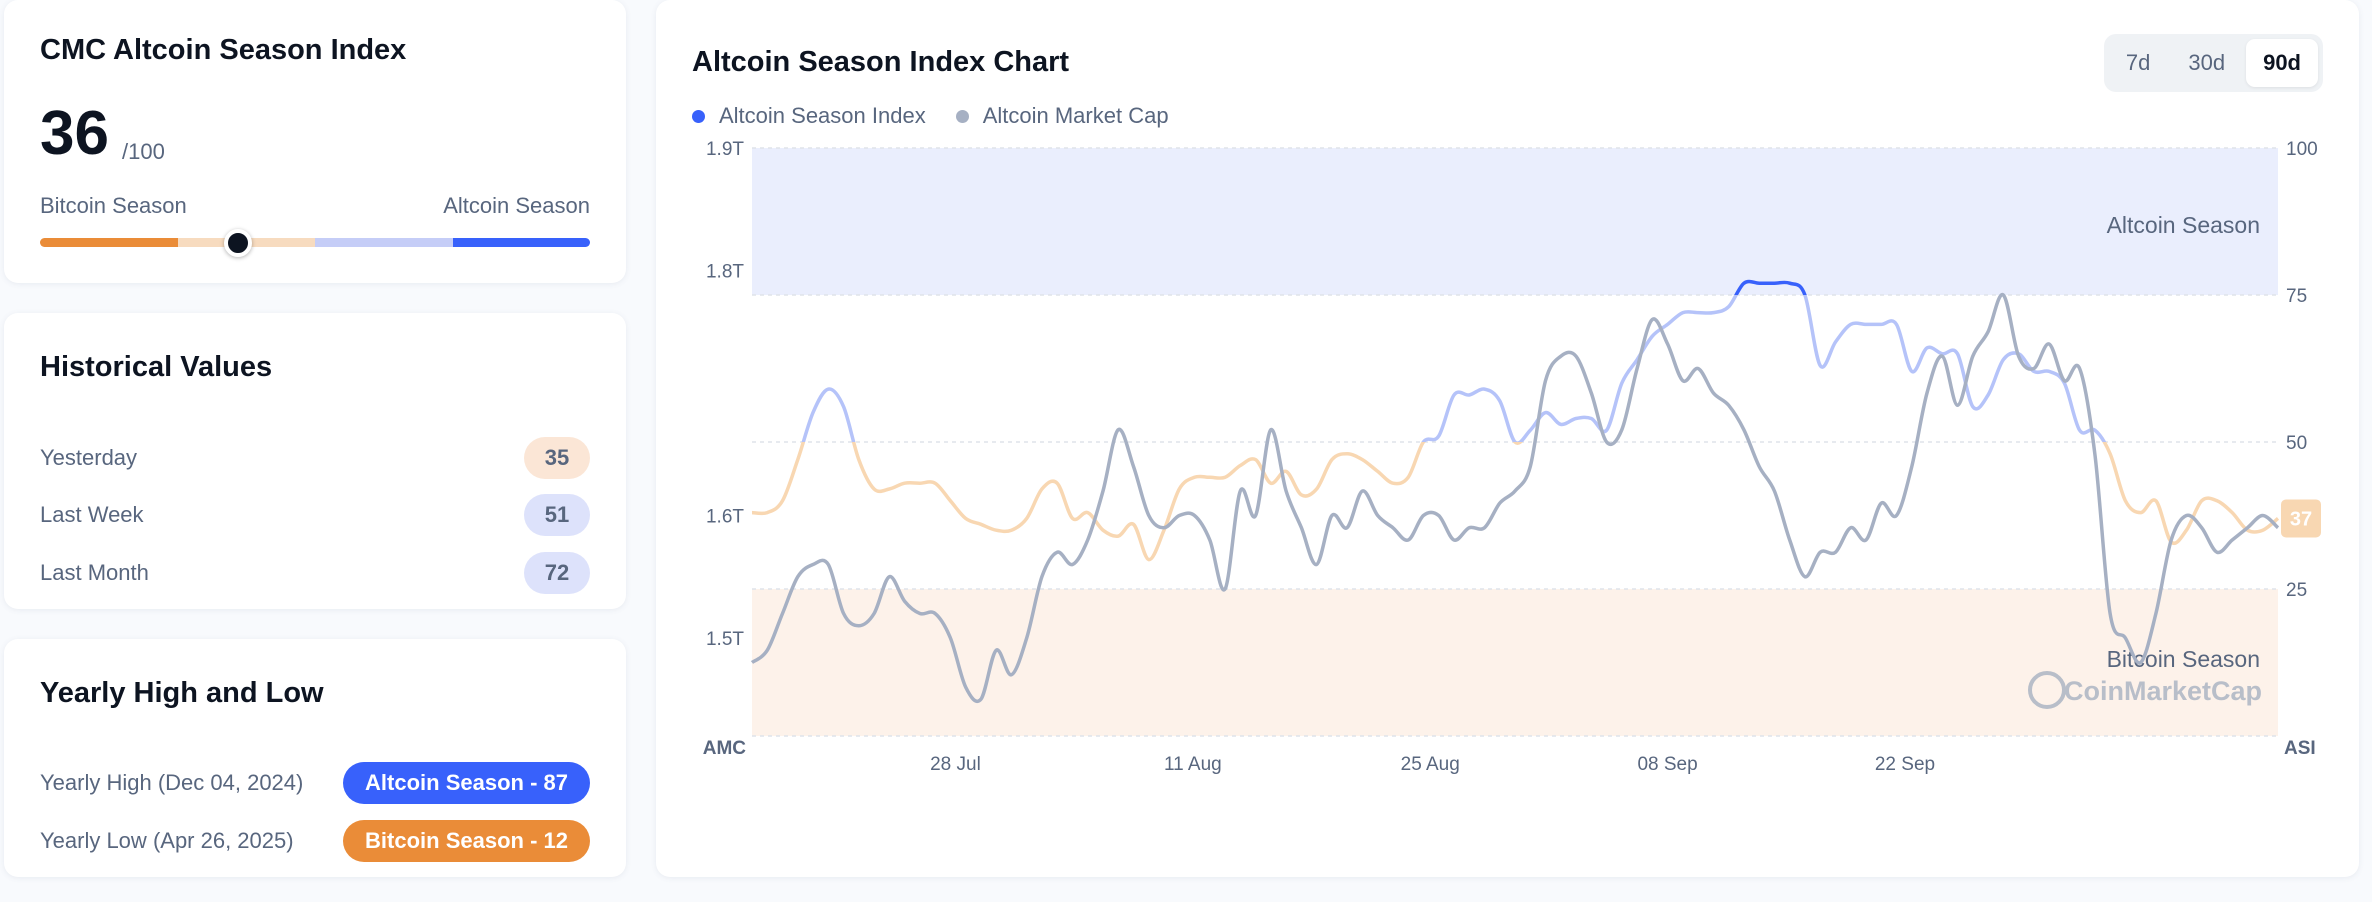  Describe the element at coordinates (1667, 764) in the screenshot. I see `x-axis-tick-label: 08 Sep` at that location.